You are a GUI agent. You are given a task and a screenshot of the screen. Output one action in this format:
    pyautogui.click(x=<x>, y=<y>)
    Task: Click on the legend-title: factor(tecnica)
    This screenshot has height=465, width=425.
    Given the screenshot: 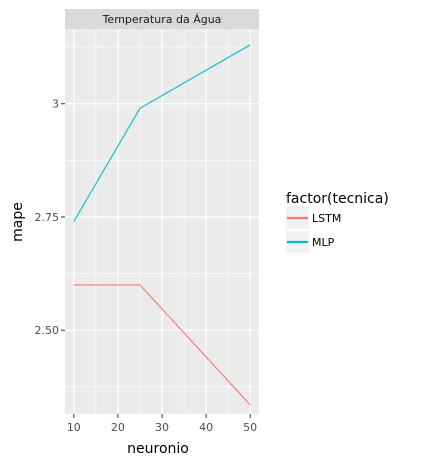 What is the action you would take?
    pyautogui.click(x=337, y=199)
    